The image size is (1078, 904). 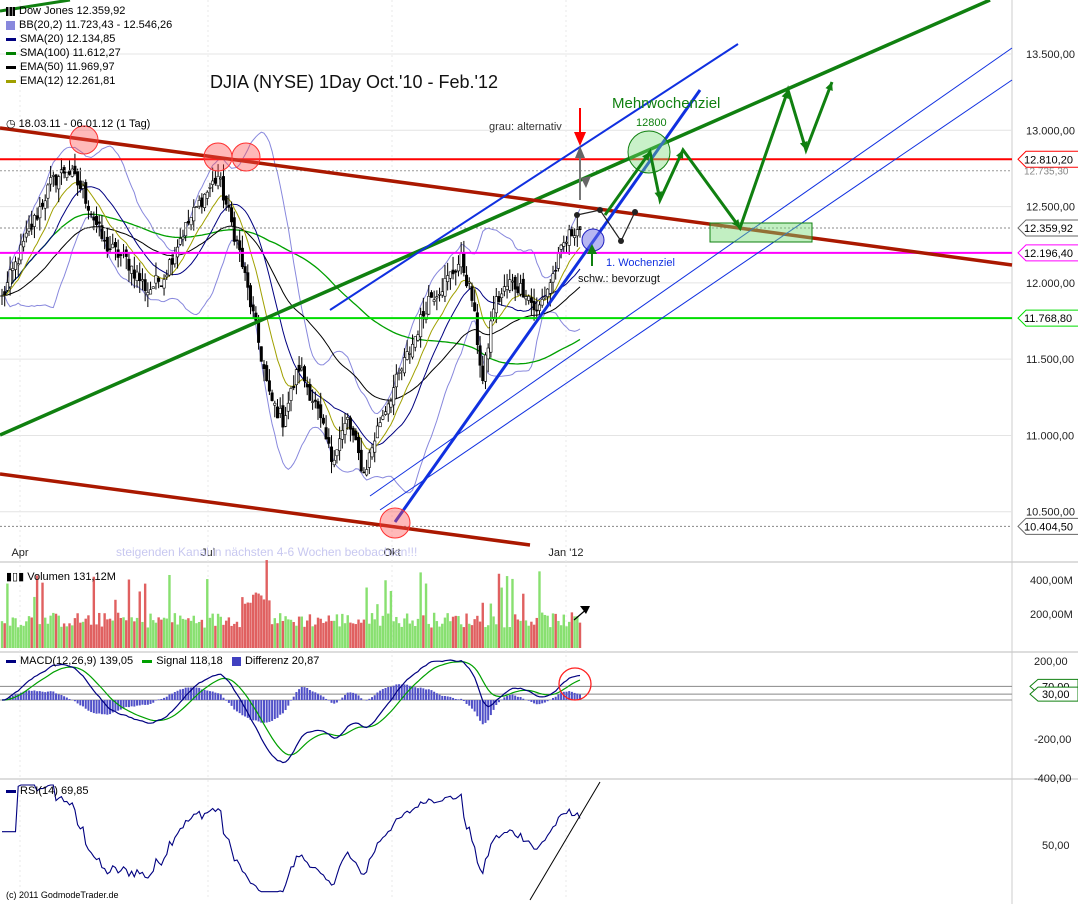 What do you see at coordinates (640, 263) in the screenshot?
I see `annotation-wochenziel: 1. Wochenziel` at bounding box center [640, 263].